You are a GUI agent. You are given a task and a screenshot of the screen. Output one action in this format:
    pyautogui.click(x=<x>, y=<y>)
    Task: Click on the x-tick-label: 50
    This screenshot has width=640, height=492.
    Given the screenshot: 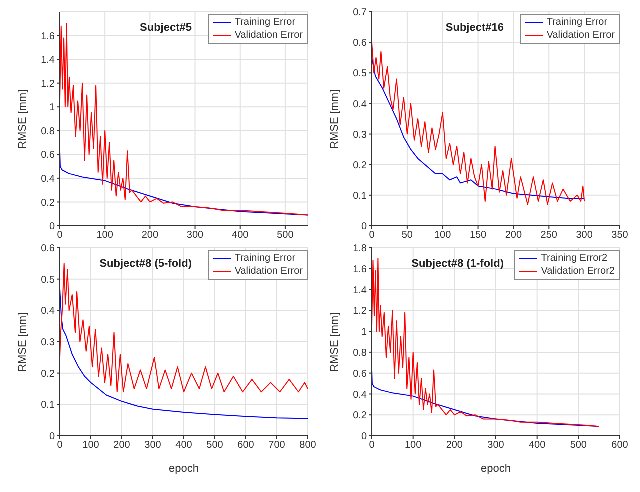 What is the action you would take?
    pyautogui.click(x=408, y=236)
    